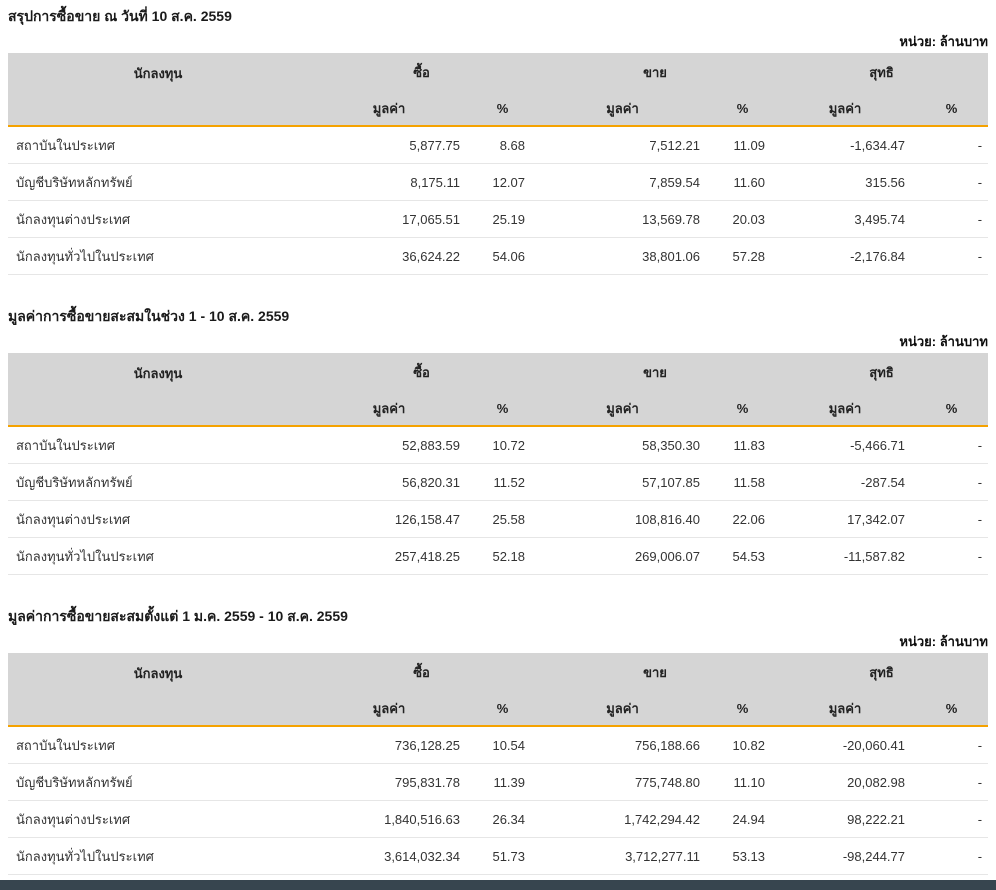 This screenshot has width=996, height=890. I want to click on section-title: สรุปการซื้อขาย ณ วันที่ 10 ส.ค. 2559, so click(120, 16).